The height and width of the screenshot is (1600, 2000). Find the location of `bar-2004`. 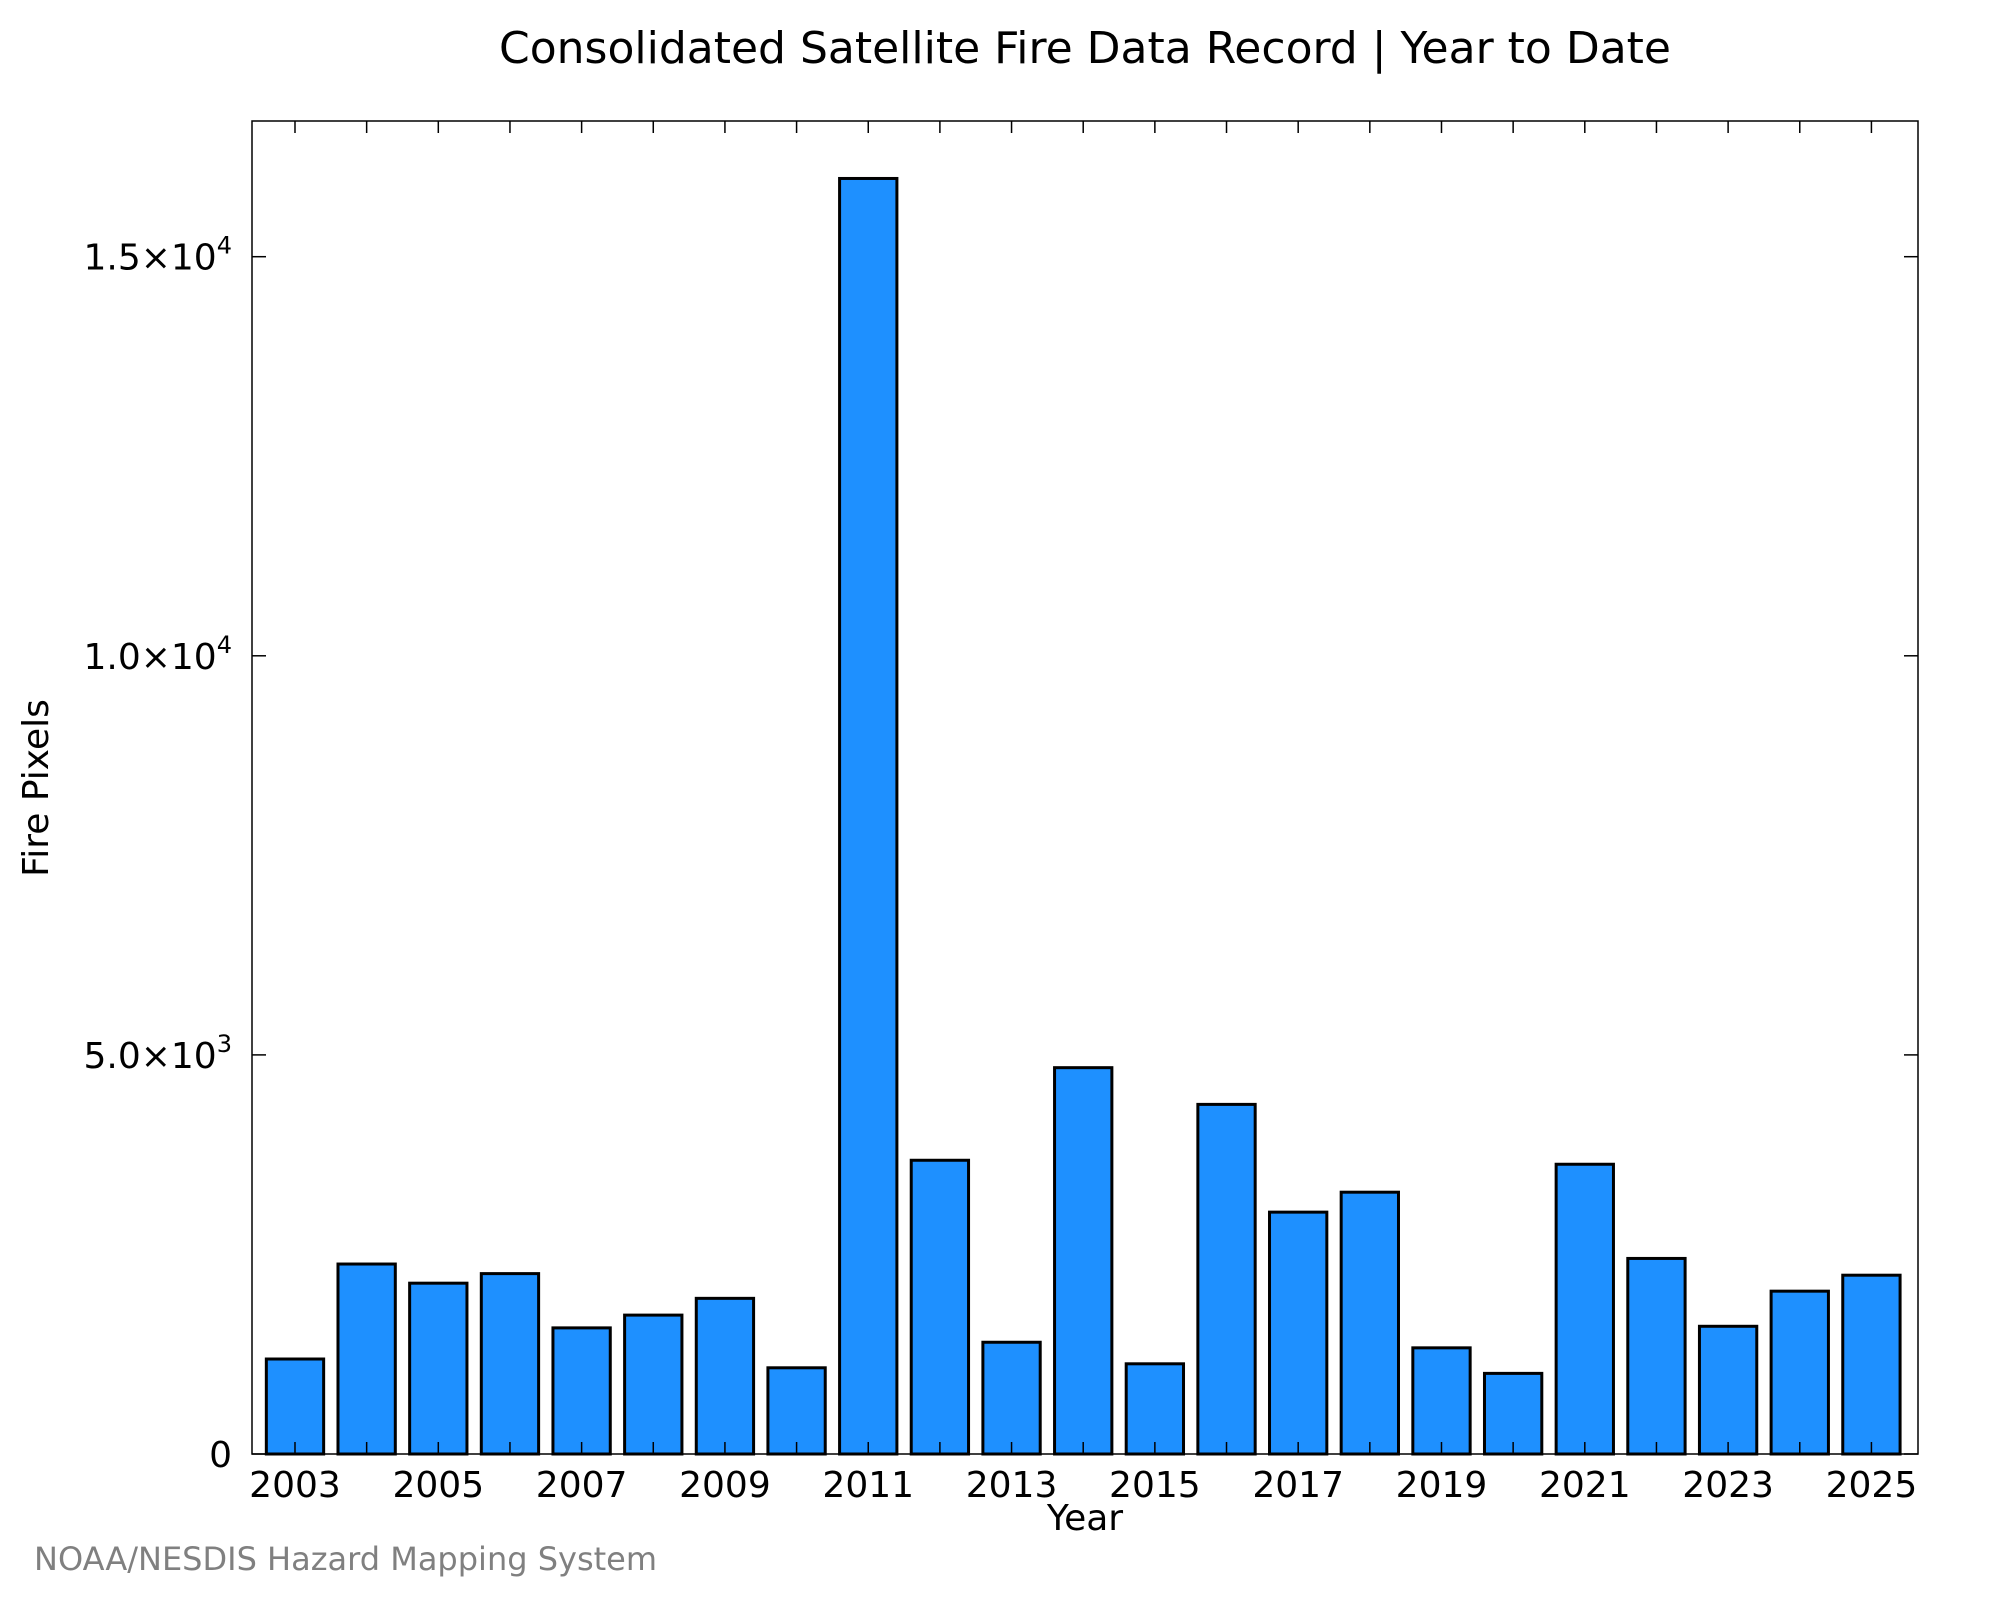

bar-2004 is located at coordinates (366, 1359).